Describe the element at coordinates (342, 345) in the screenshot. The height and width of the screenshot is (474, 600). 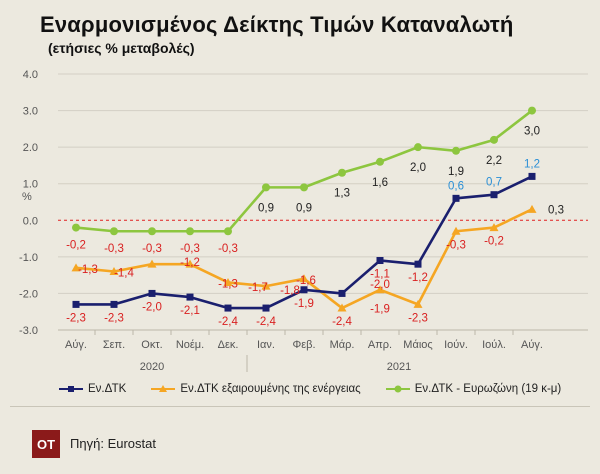
I see `x-tick-label: Μάρ.` at that location.